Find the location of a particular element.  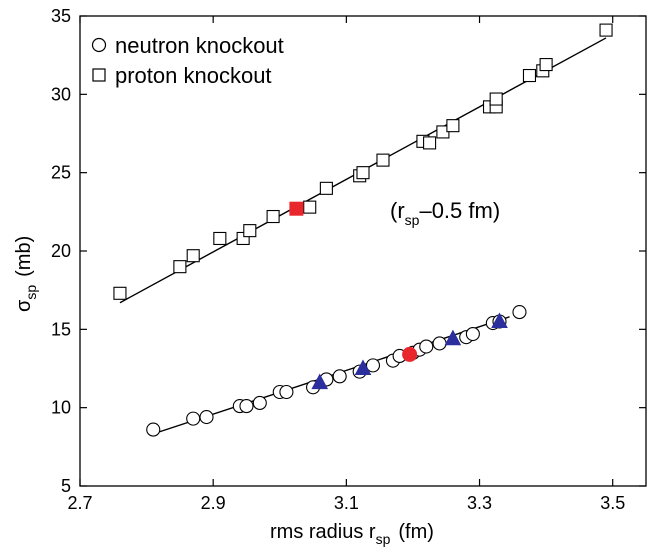

x-tick-label: 3.3 is located at coordinates (479, 503).